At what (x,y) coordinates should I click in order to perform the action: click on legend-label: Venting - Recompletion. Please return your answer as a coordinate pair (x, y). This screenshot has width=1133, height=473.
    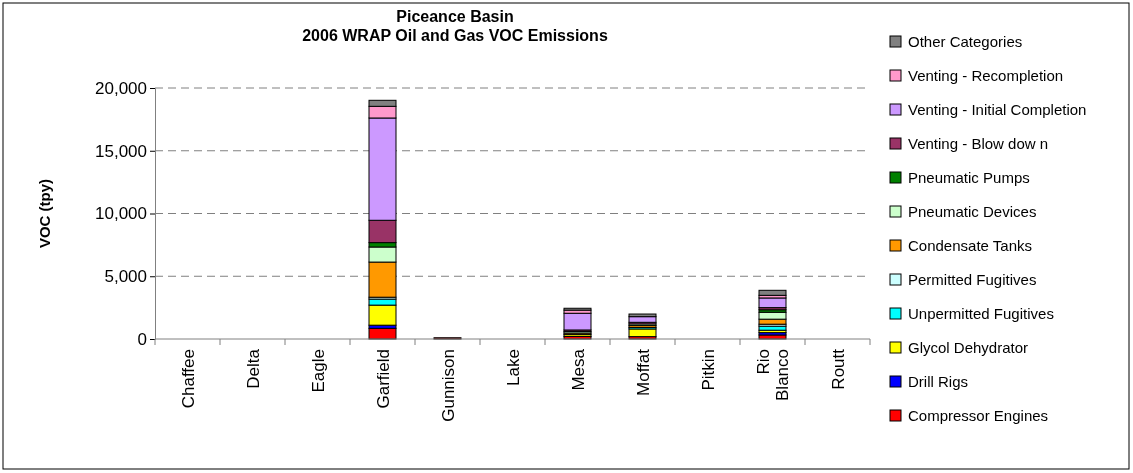
    Looking at the image, I should click on (986, 75).